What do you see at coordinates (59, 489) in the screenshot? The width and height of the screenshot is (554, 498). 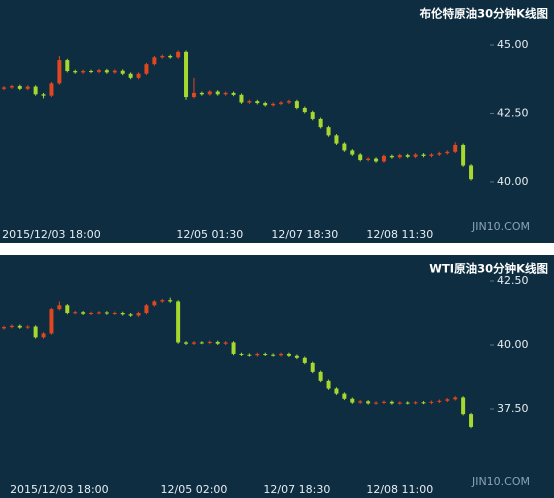 I see `x-tick-label: 2015/12/03 18:00` at bounding box center [59, 489].